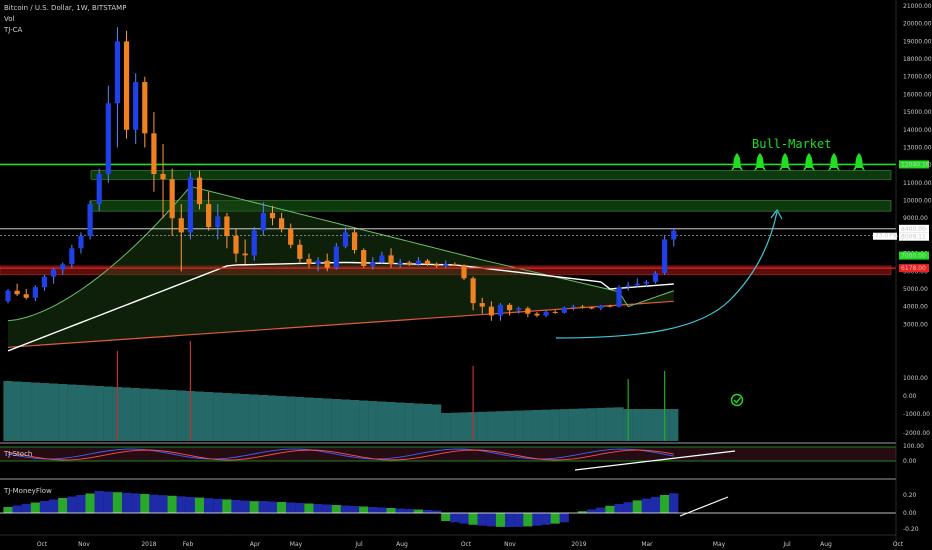 This screenshot has height=550, width=932. What do you see at coordinates (917, 77) in the screenshot?
I see `price-tick-label: 17000.00` at bounding box center [917, 77].